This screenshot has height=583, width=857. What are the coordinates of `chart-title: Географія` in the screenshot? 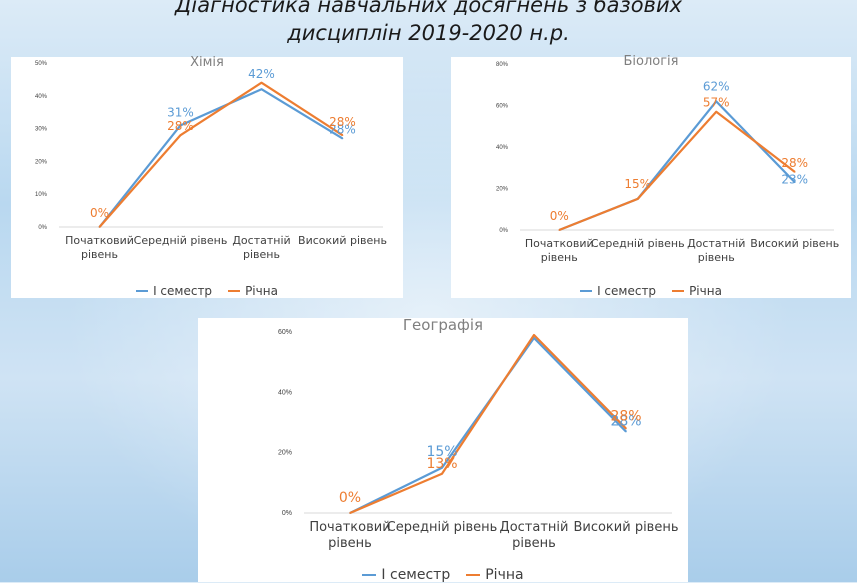 It's located at (443, 325).